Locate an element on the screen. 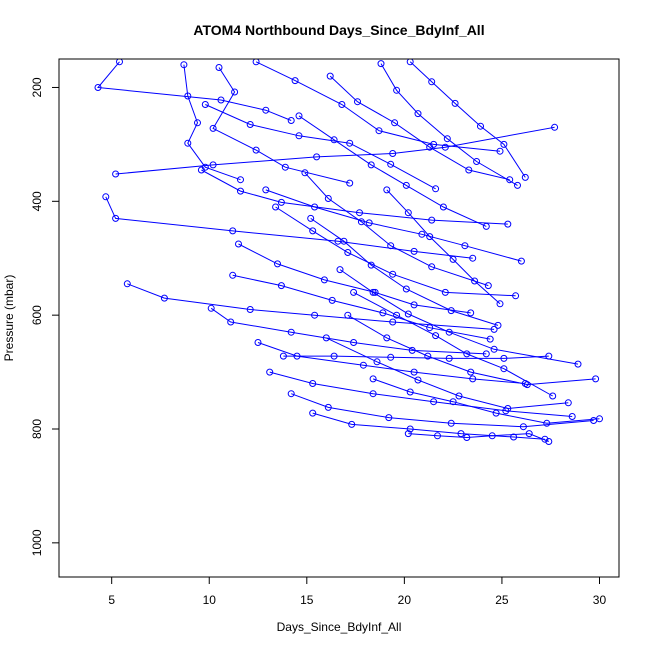  chart-title: ATOM4 Northbound Days_Since_BdyInf_All is located at coordinates (338, 30).